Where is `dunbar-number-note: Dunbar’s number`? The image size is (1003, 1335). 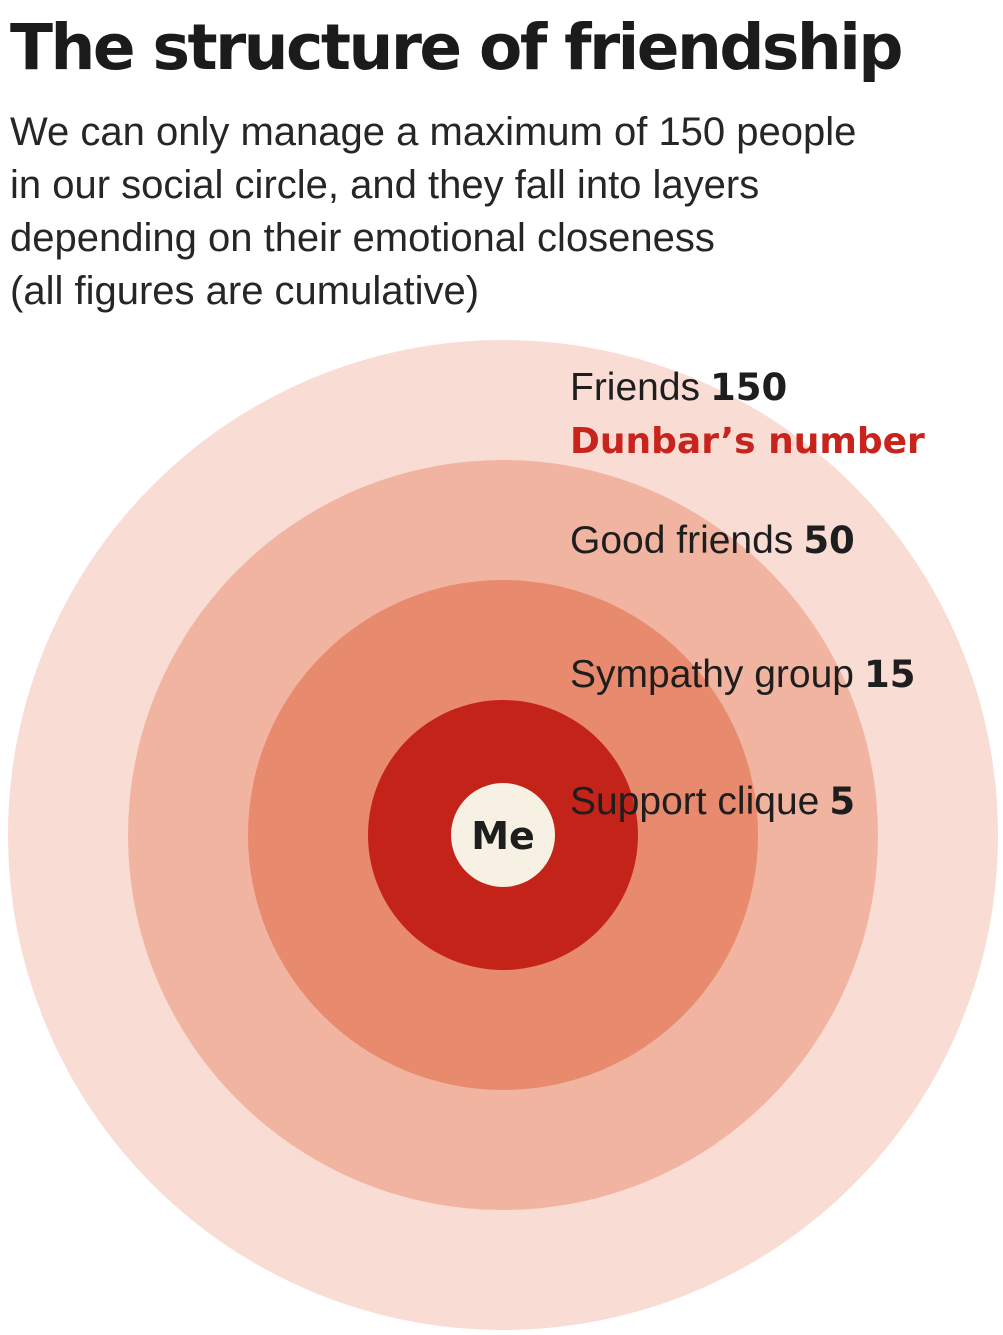
dunbar-number-note: Dunbar’s number is located at coordinates (747, 441).